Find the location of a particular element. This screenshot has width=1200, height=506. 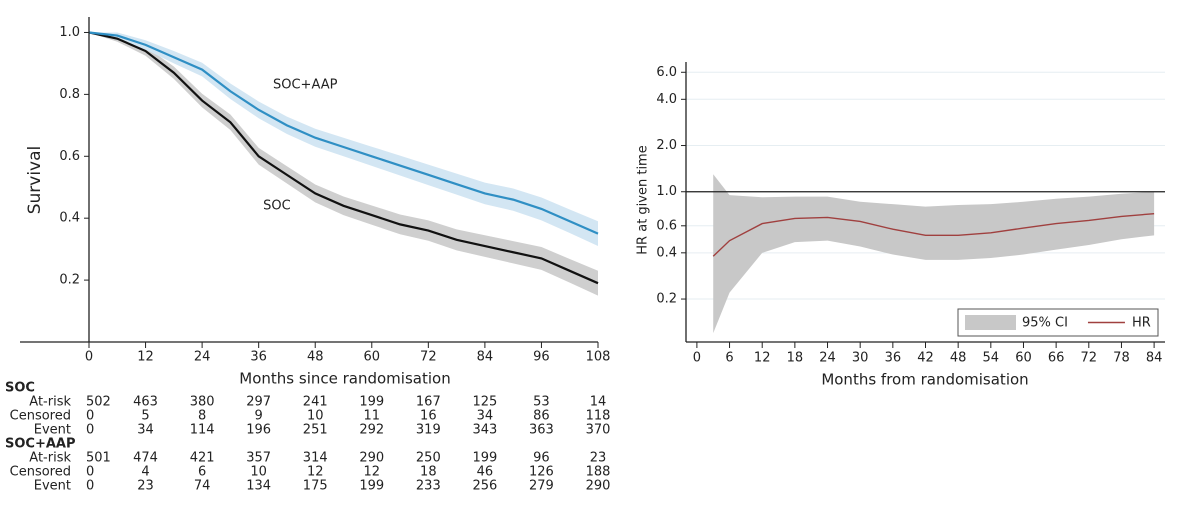

y-tick-label: 0.8 is located at coordinates (69, 94).